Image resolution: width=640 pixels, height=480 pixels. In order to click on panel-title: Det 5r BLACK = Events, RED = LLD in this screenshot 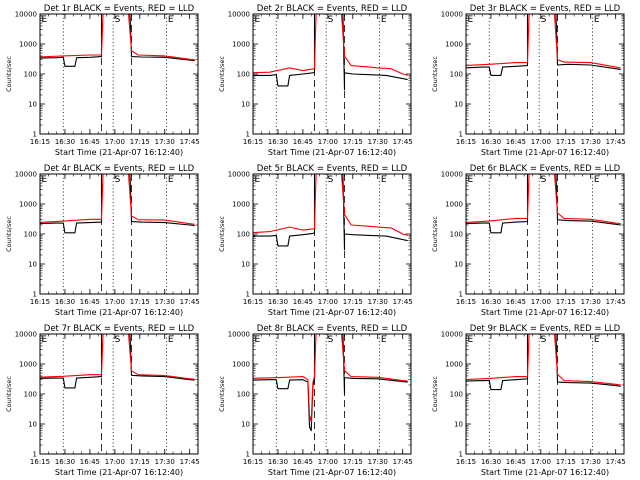, I will do `click(332, 169)`.